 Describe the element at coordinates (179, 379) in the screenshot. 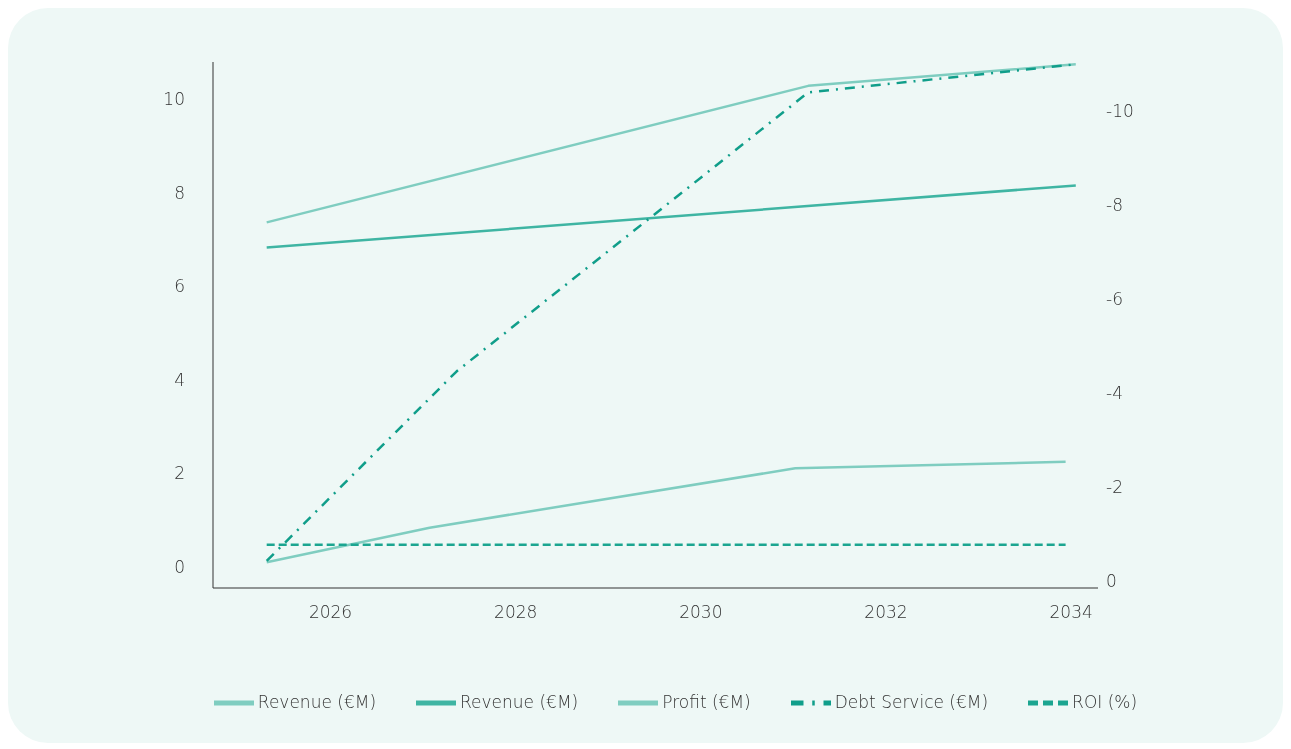

I see `y-tick-label: 4` at that location.